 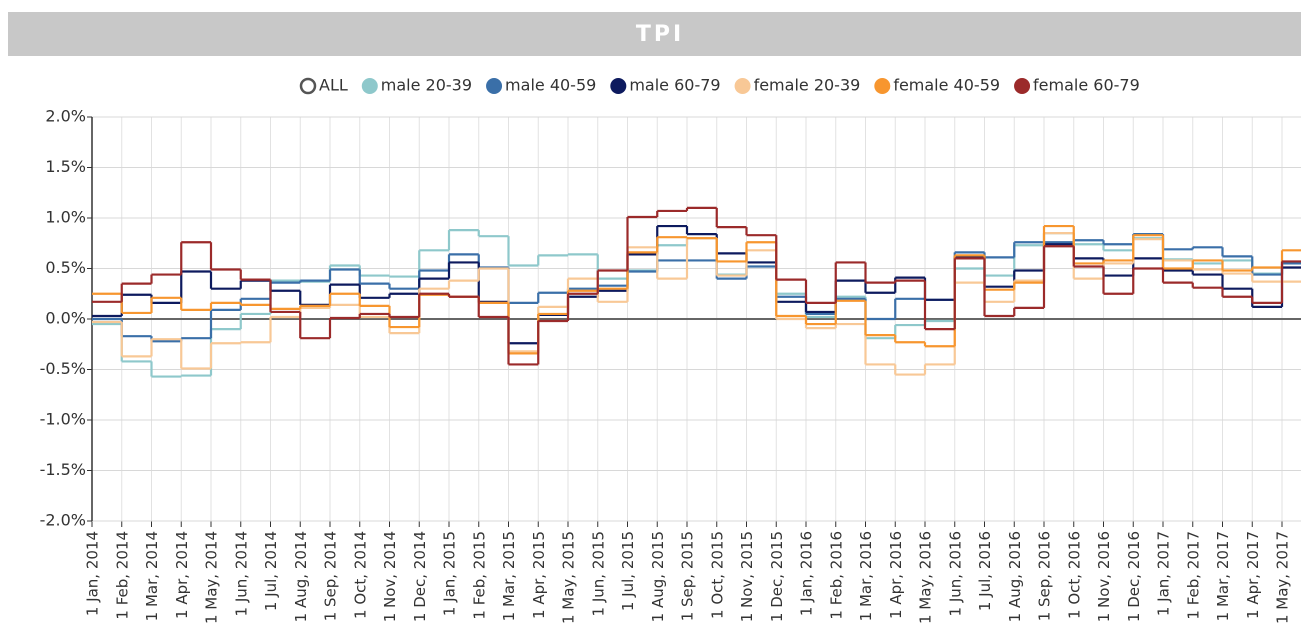 What do you see at coordinates (420, 576) in the screenshot?
I see `x-tick-label: 1 Dec, 2014` at bounding box center [420, 576].